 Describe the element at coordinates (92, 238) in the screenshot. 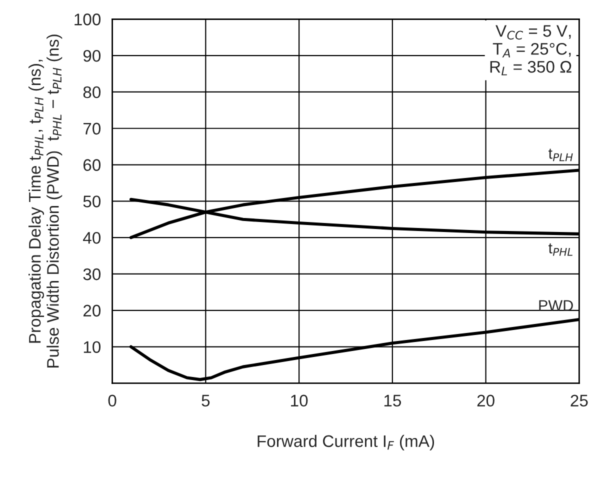

I see `y-tick-label: 40` at that location.